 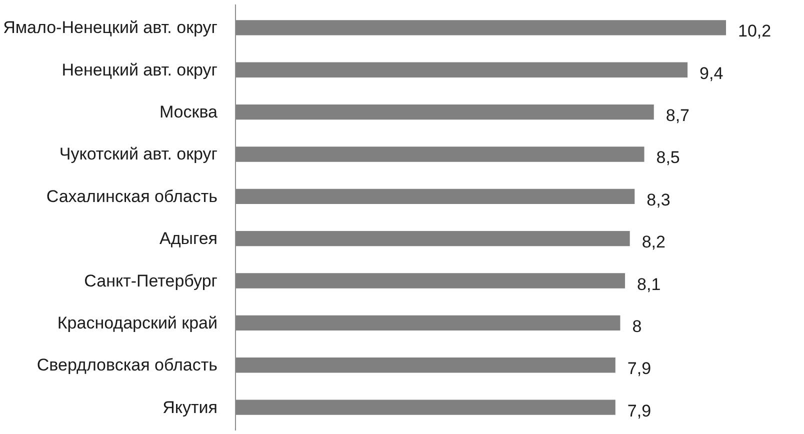 I want to click on data-label: 8,2, so click(x=654, y=242).